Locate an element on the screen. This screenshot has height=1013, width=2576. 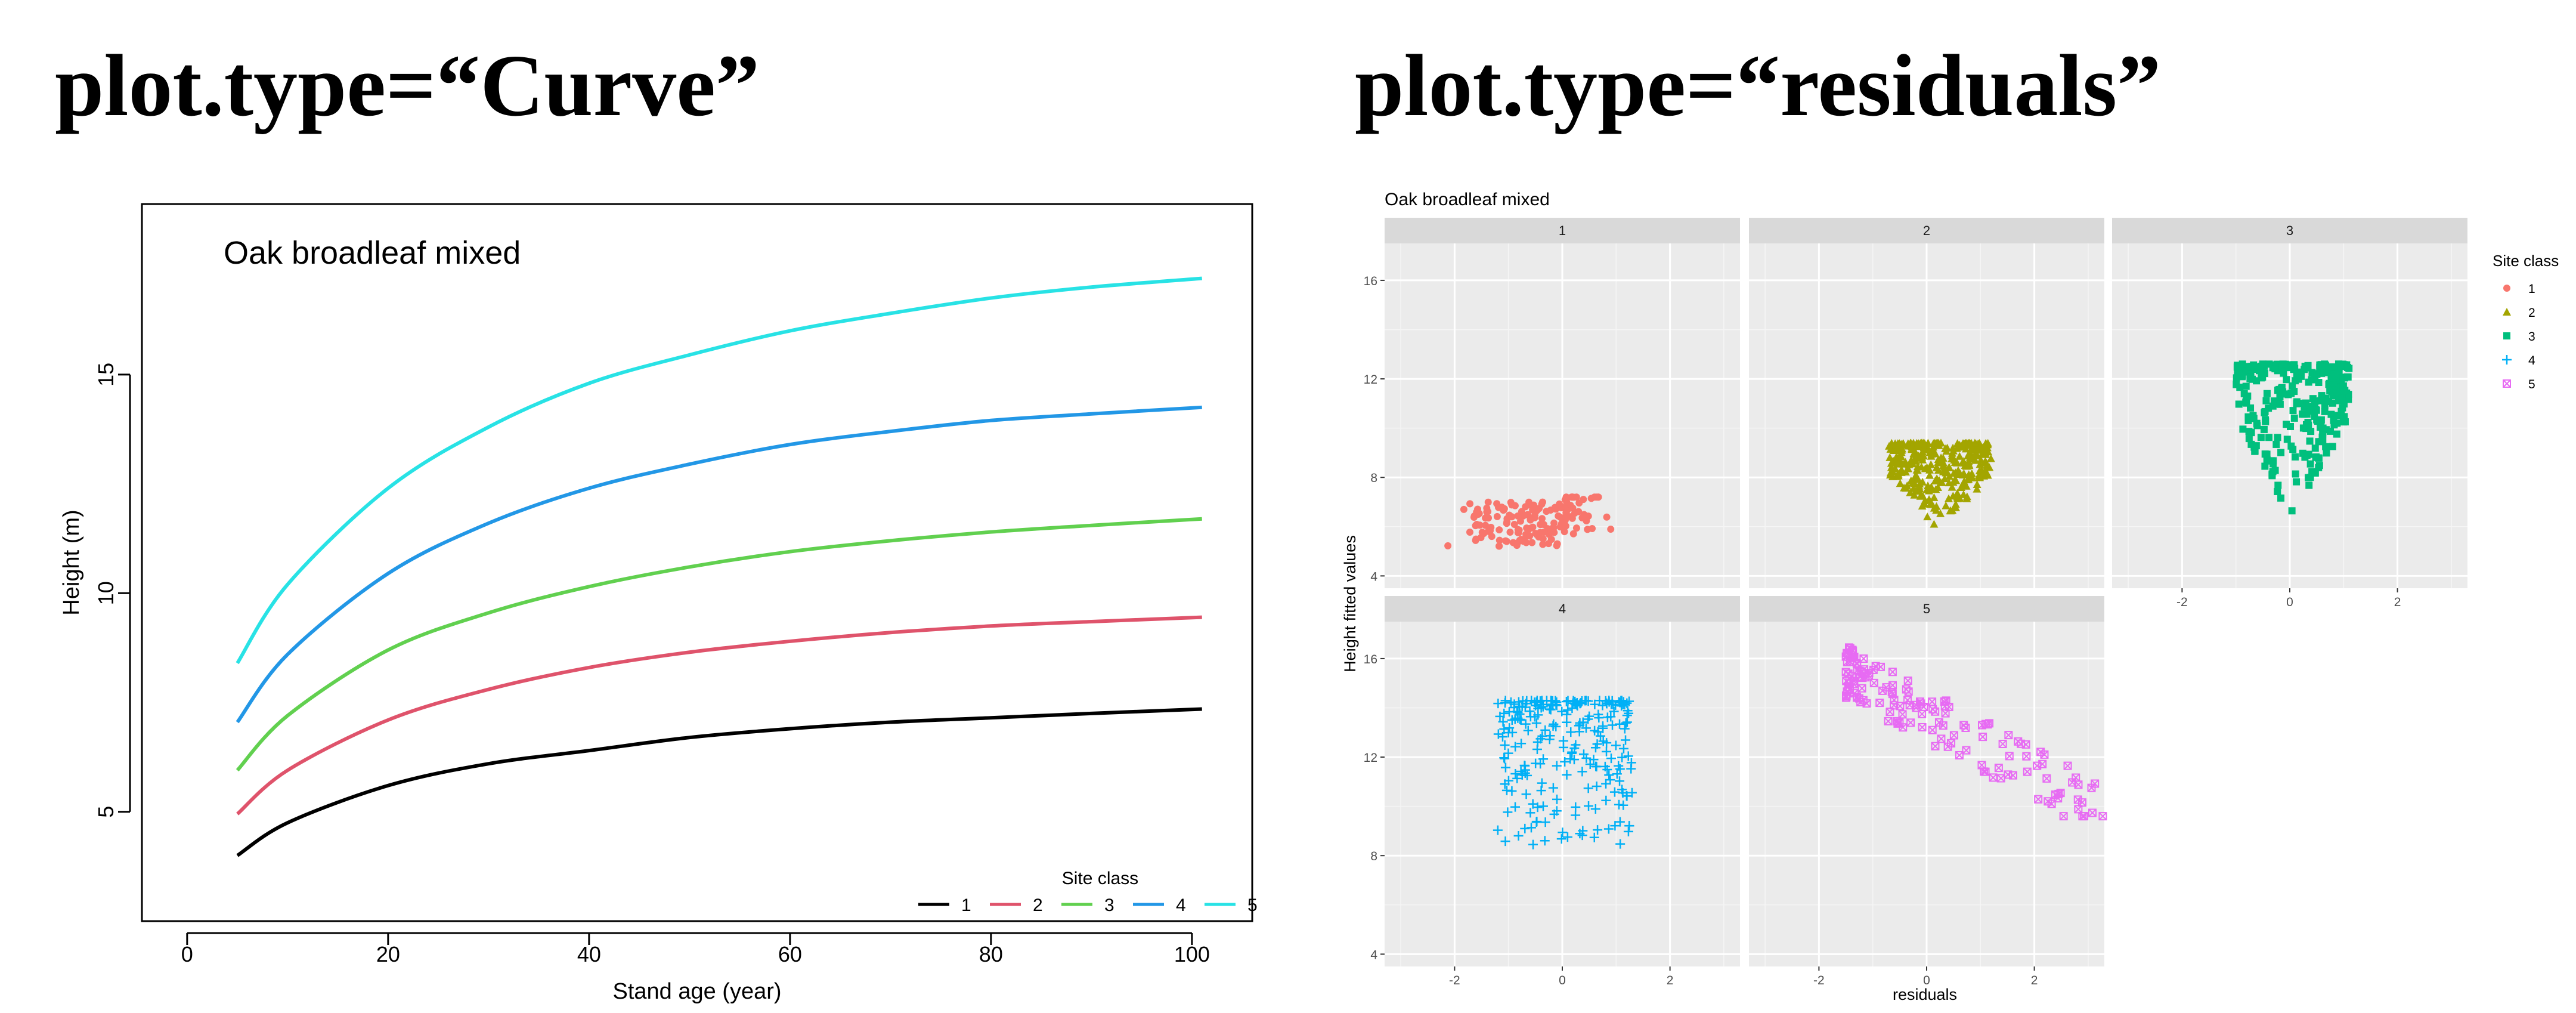
x-tick-label: 0 is located at coordinates (1927, 981).